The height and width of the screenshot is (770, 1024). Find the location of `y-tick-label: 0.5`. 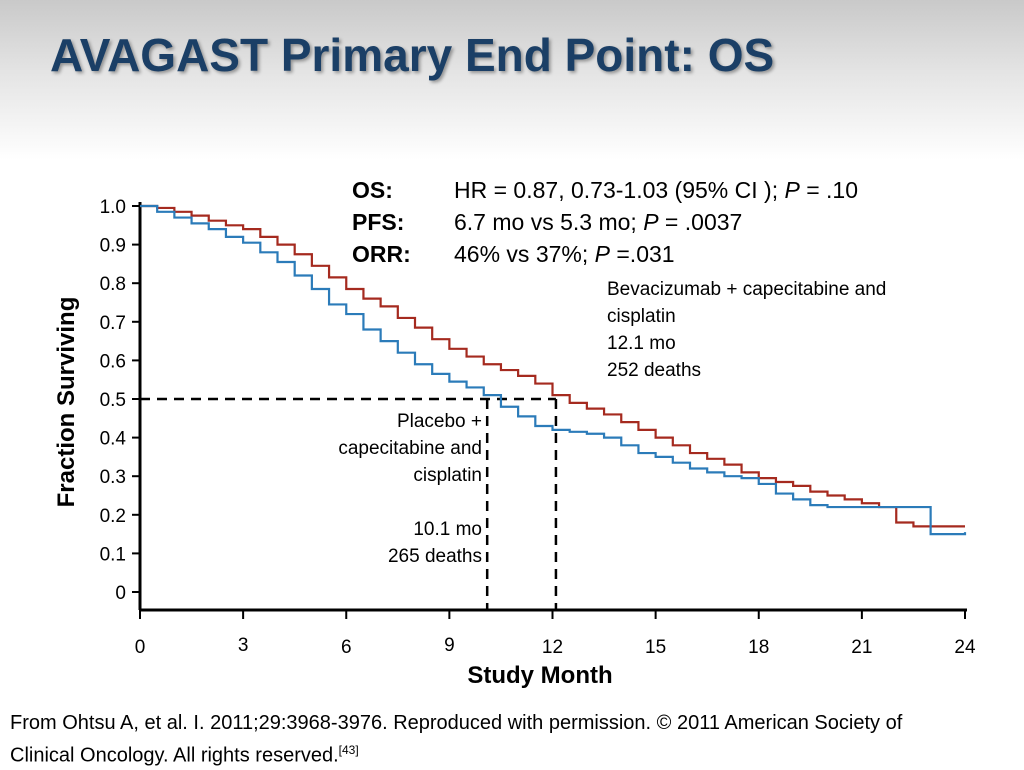

y-tick-label: 0.5 is located at coordinates (113, 400).